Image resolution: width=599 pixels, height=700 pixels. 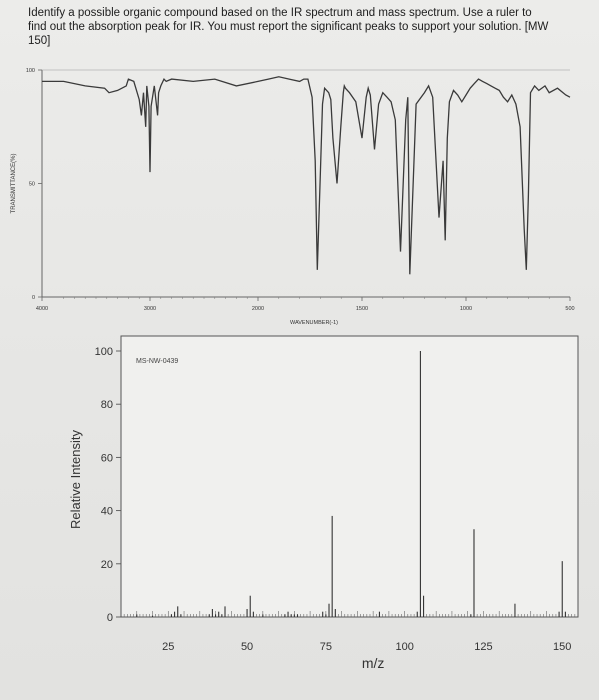 What do you see at coordinates (404, 647) in the screenshot?
I see `ms-x-tick-label: 100` at bounding box center [404, 647].